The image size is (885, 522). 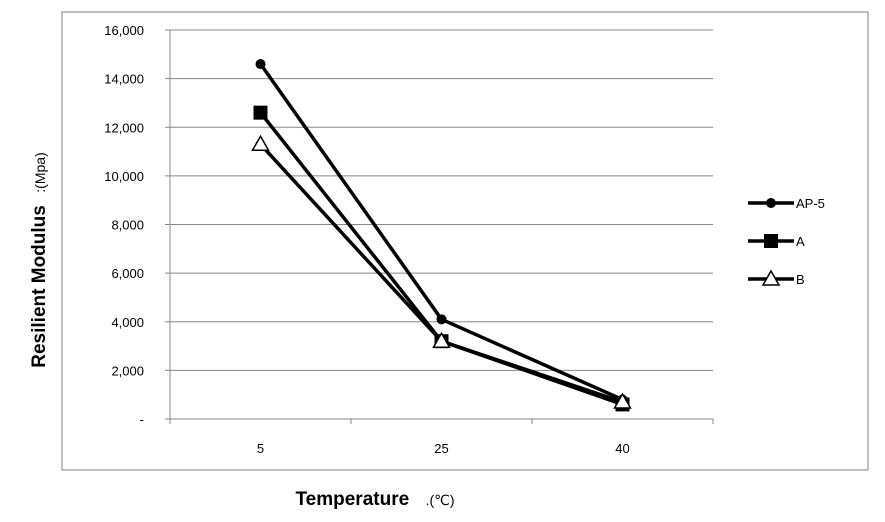 What do you see at coordinates (440, 500) in the screenshot?
I see `x-axis-unit: .(℃)` at bounding box center [440, 500].